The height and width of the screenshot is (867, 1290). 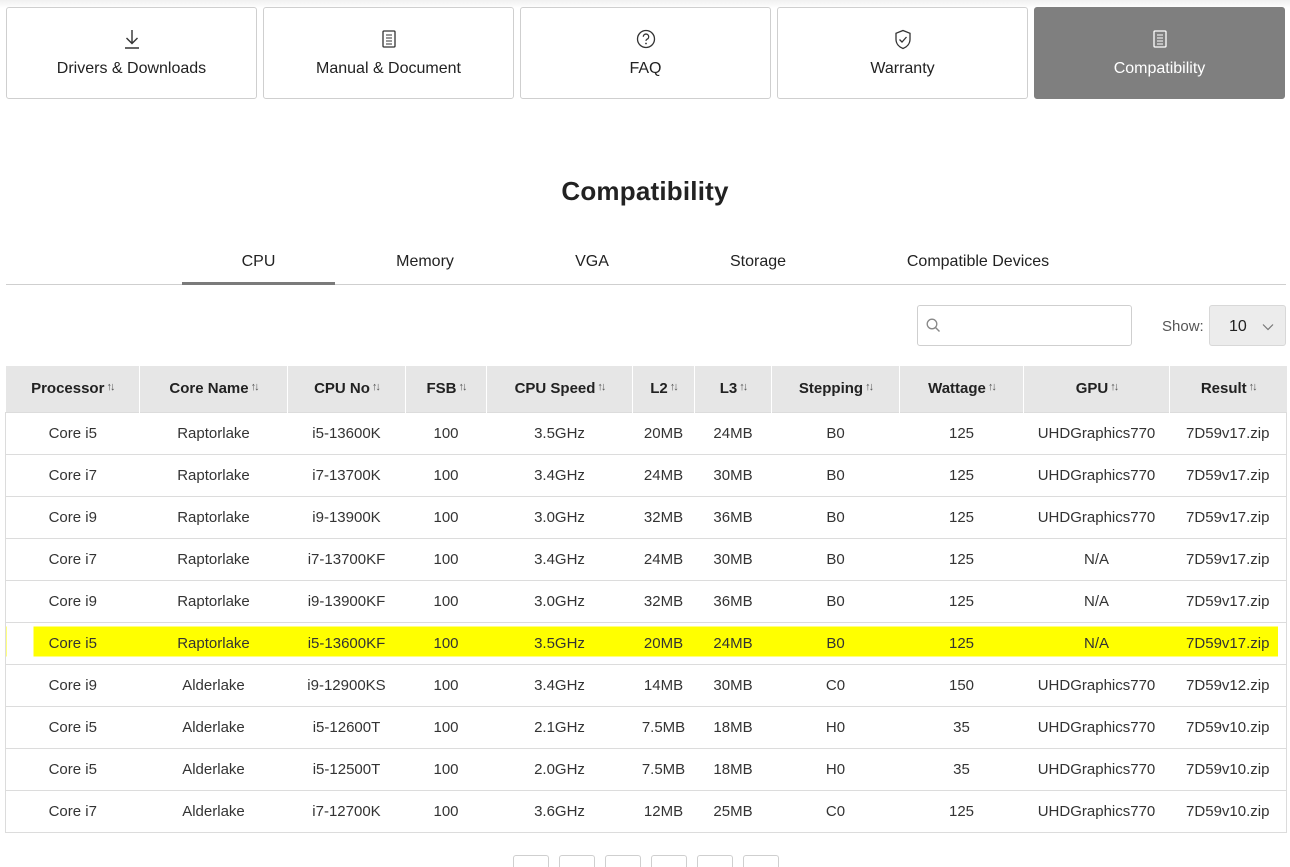 What do you see at coordinates (559, 389) in the screenshot?
I see `column-header-cpu-speed: CPU Speed ↑↓` at bounding box center [559, 389].